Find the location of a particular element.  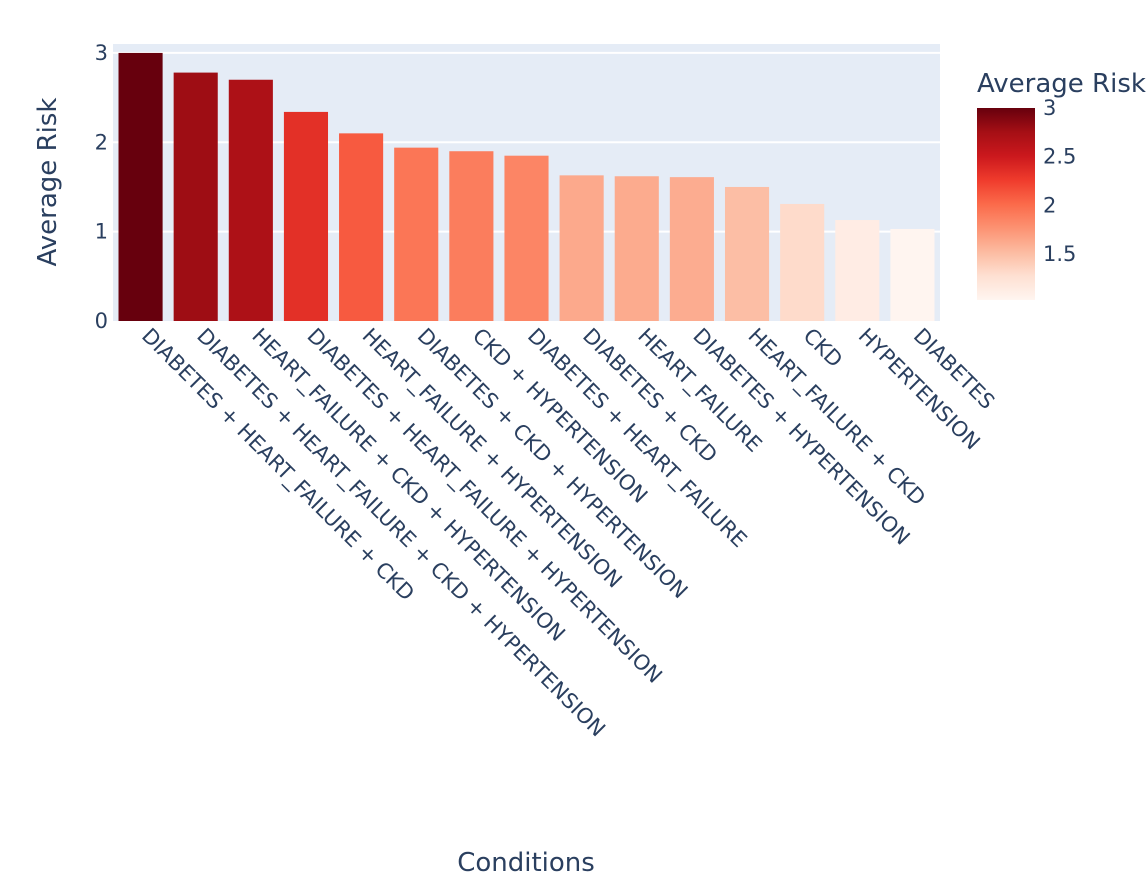

colorbar-tick-label: 3 is located at coordinates (1049, 108).